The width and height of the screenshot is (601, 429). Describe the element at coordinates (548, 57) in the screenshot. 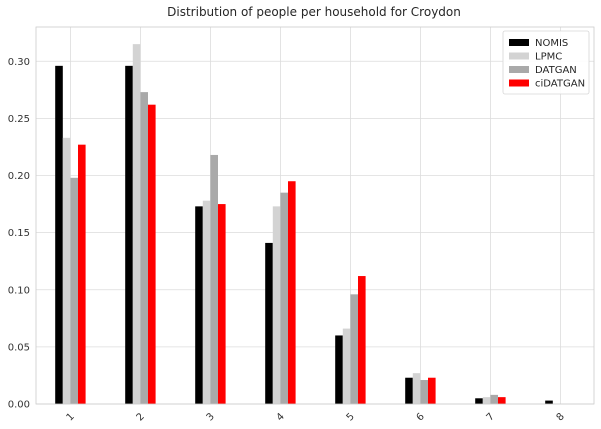

I see `legend-label-lpmc: LPMC` at that location.